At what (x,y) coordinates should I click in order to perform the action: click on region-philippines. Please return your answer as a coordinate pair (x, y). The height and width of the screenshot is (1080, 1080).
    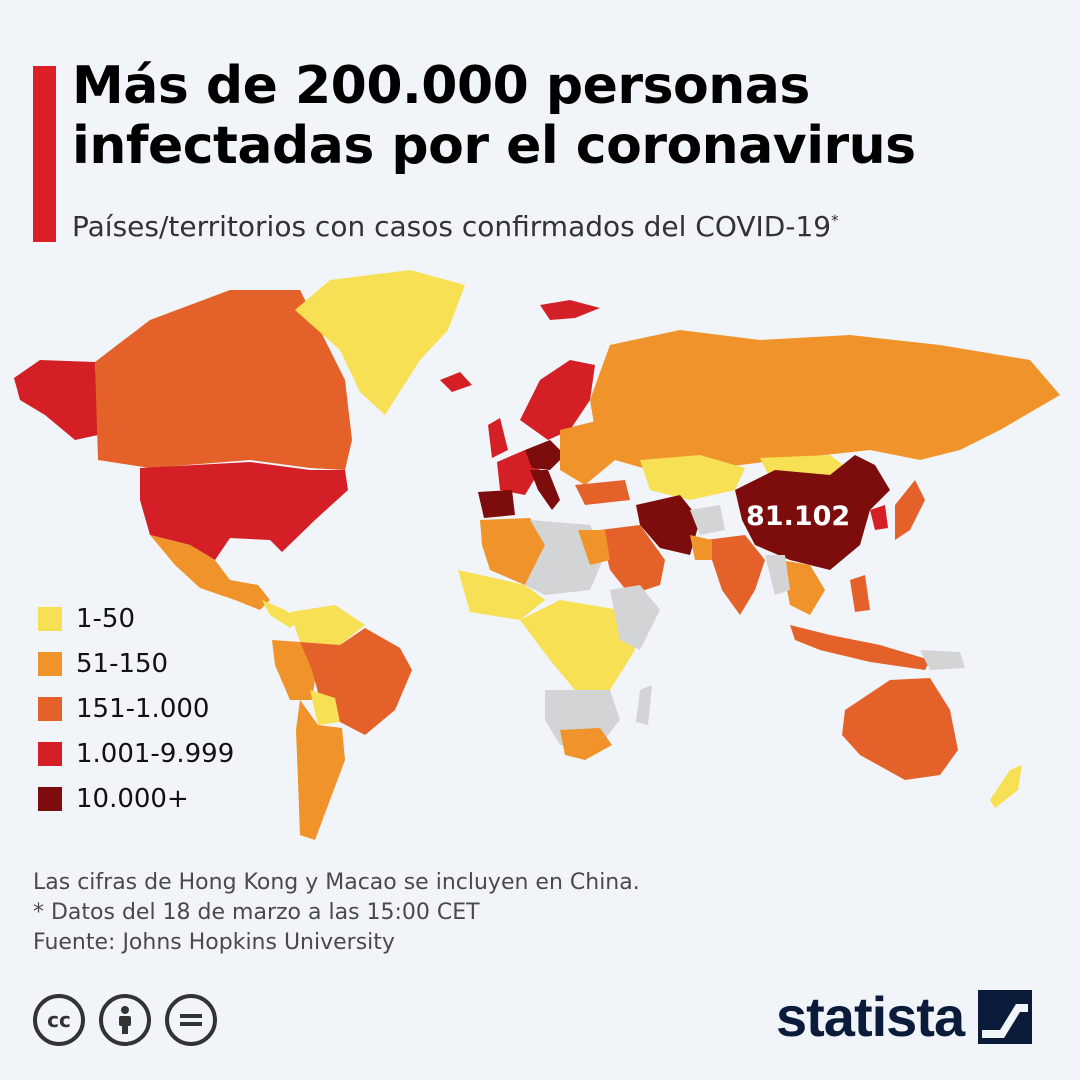
    Looking at the image, I should click on (860, 593).